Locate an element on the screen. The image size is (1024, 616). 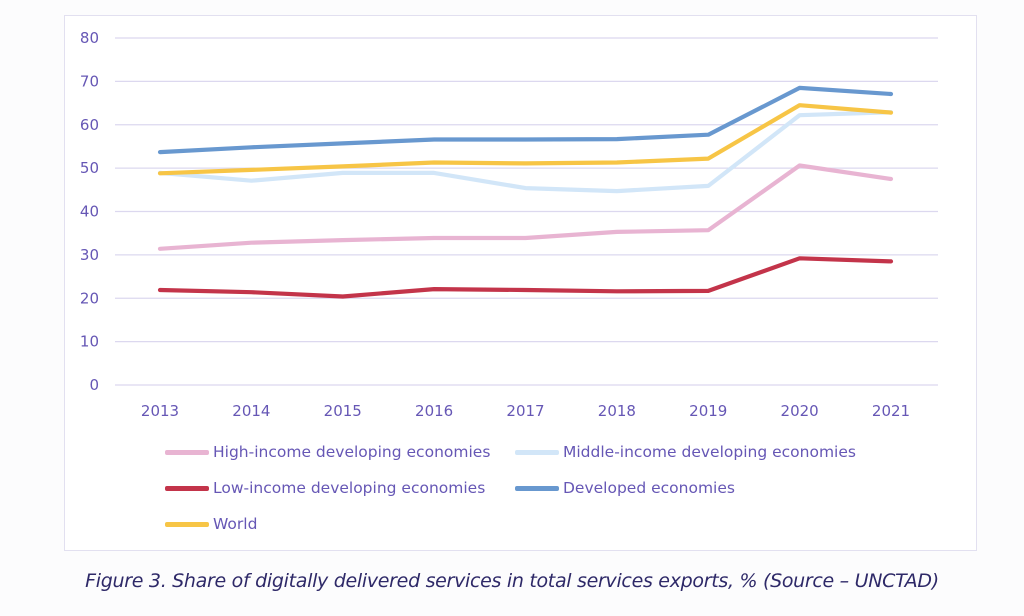
x-tick-label: 2020 is located at coordinates (800, 411).